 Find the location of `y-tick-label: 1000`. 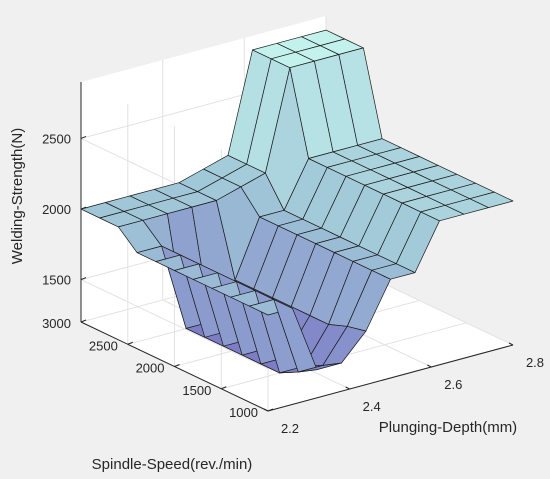

y-tick-label: 1000 is located at coordinates (243, 412).